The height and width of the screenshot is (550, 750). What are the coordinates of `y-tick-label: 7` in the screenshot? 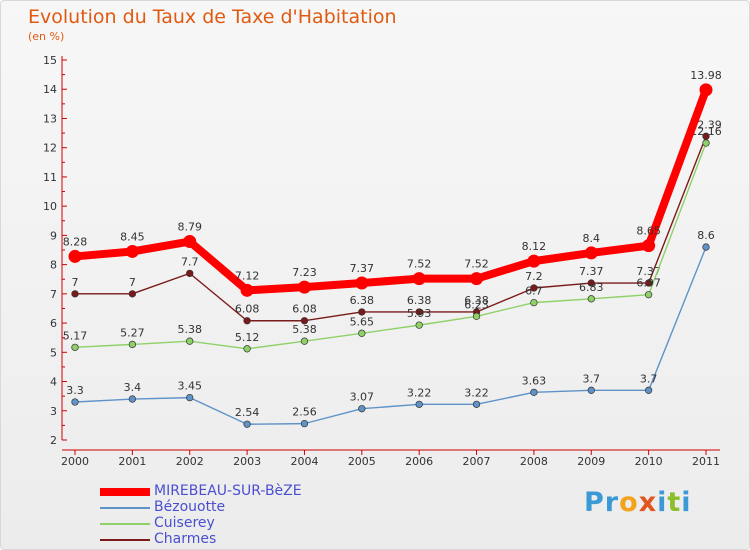 It's located at (53, 294).